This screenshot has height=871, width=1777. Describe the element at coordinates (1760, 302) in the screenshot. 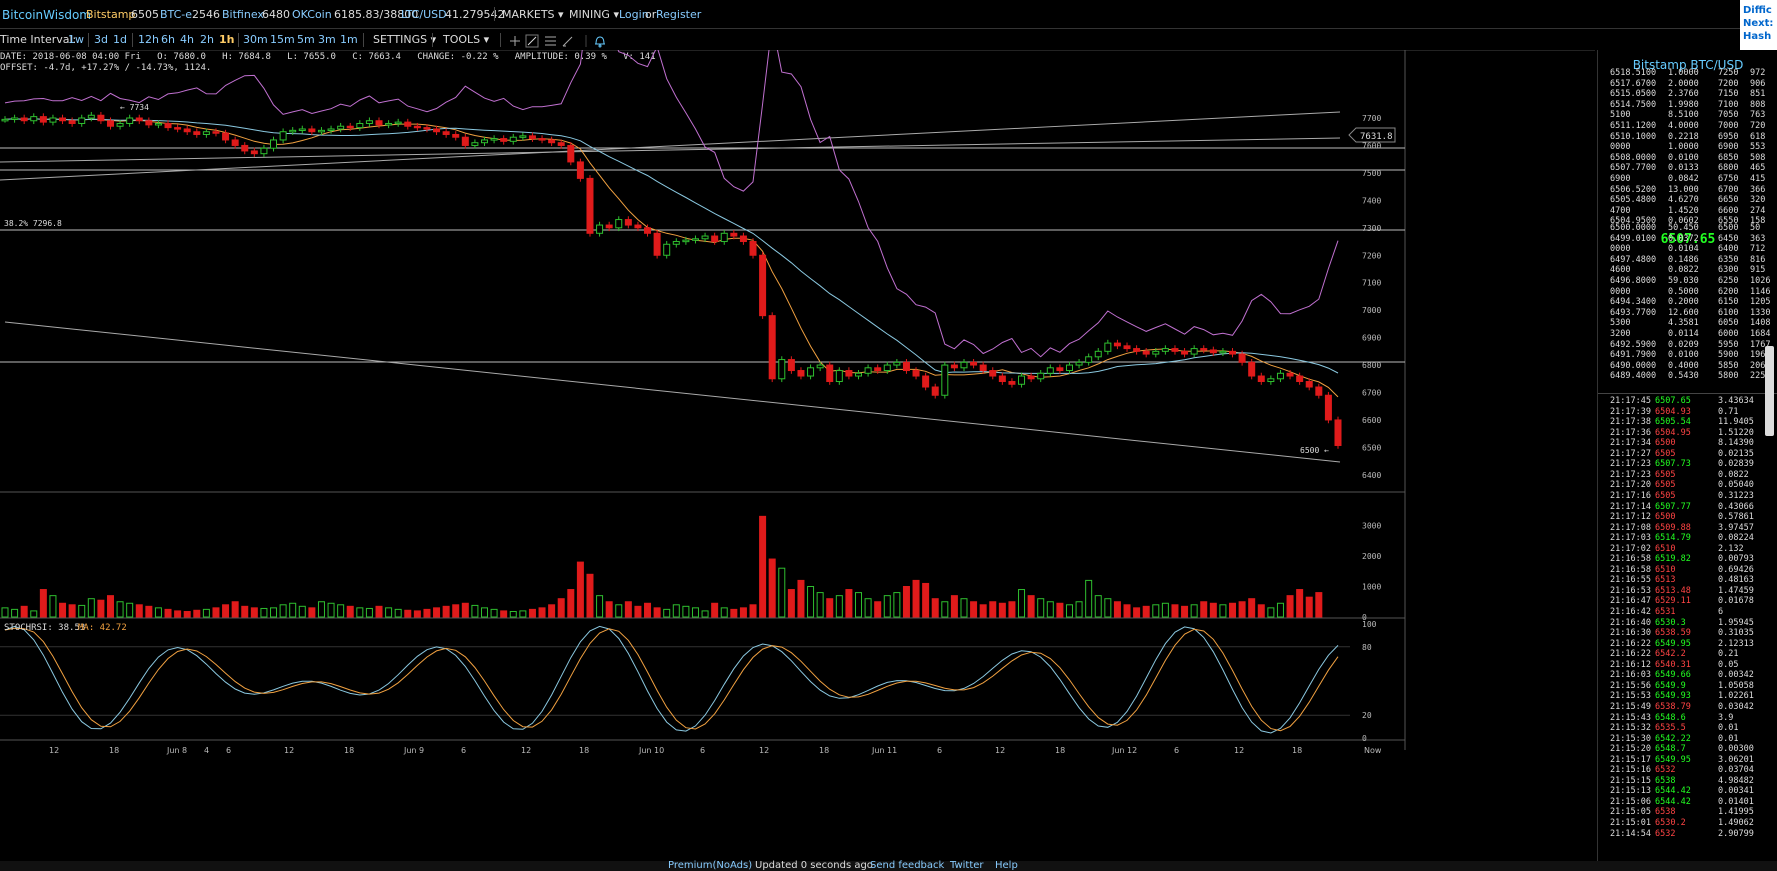

I see `orderbook-cell: 1205` at that location.